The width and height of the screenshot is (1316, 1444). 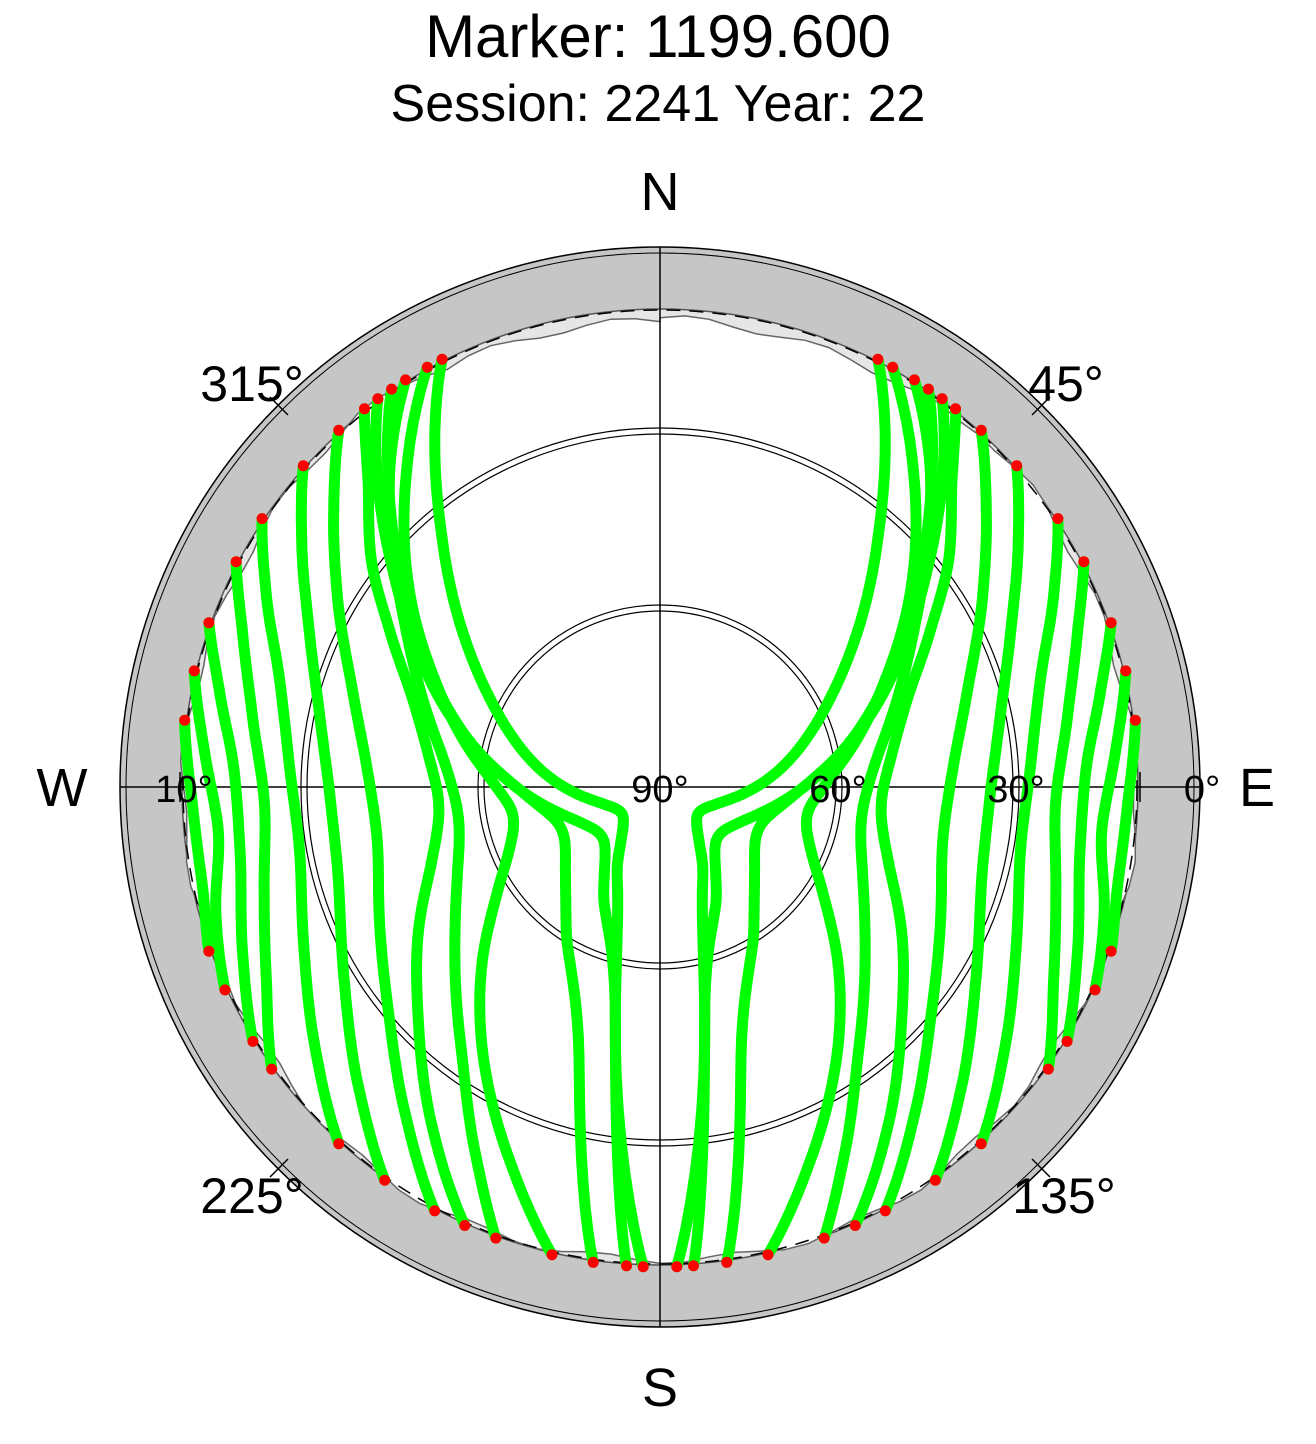 I want to click on track-20-end-point, so click(x=272, y=1069).